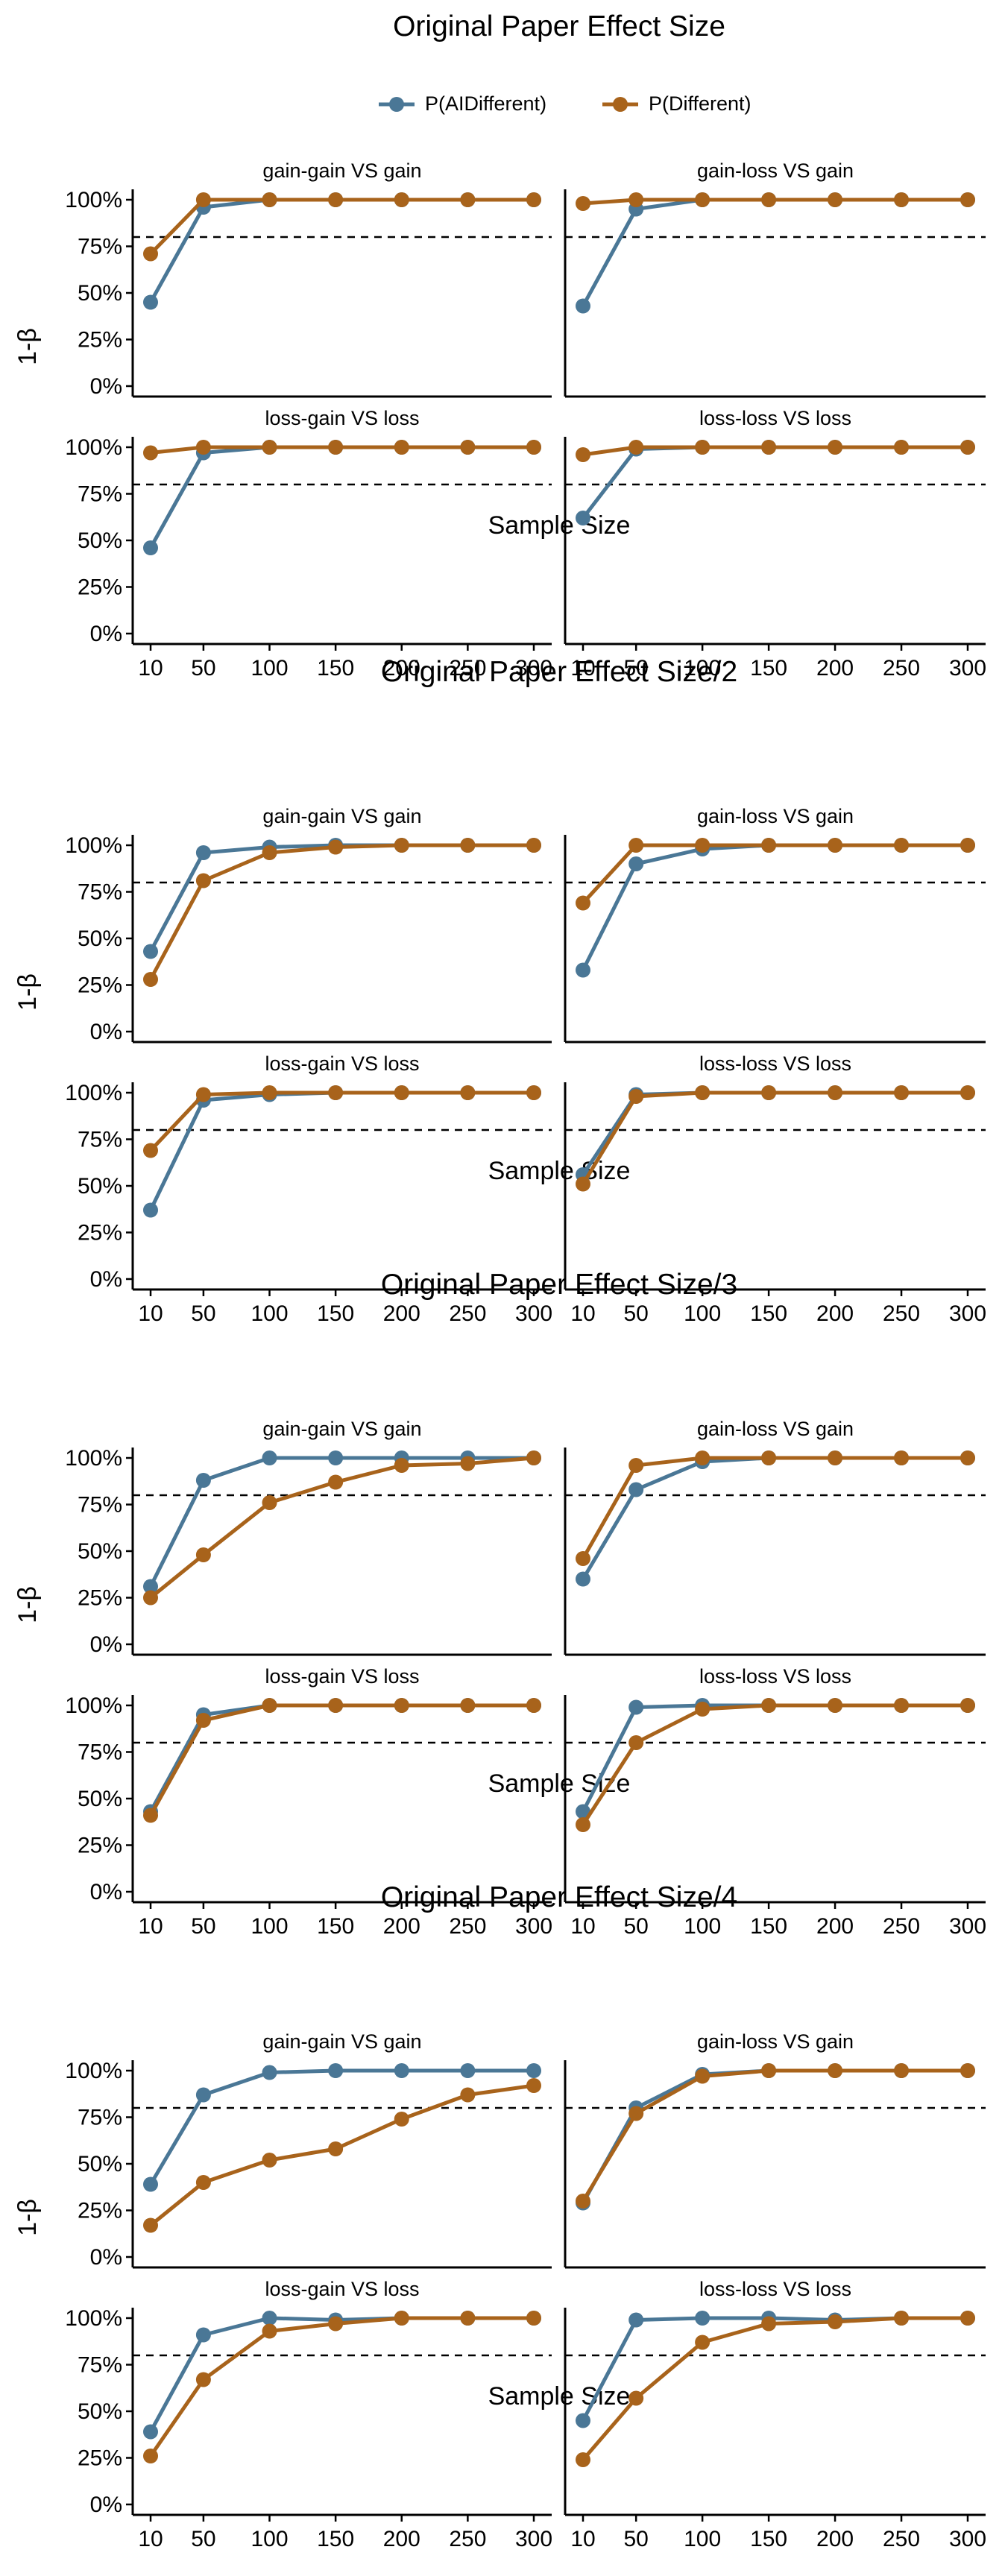 This screenshot has height=2576, width=1002. I want to click on legend: P(AIDifferent) P(Different), so click(565, 103).